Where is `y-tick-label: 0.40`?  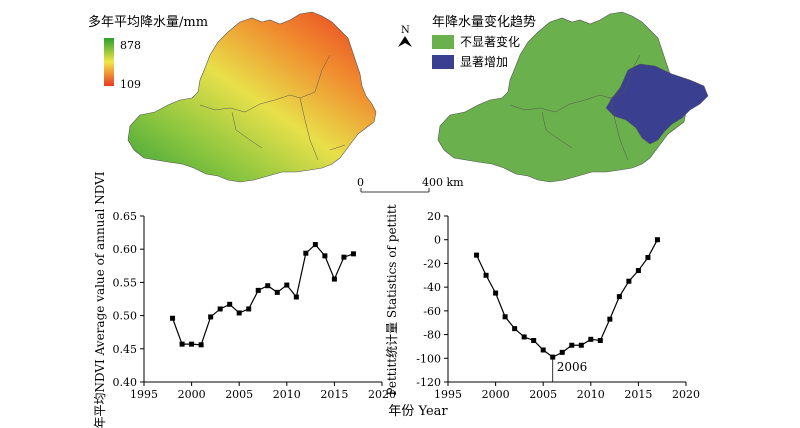 y-tick-label: 0.40 is located at coordinates (125, 382).